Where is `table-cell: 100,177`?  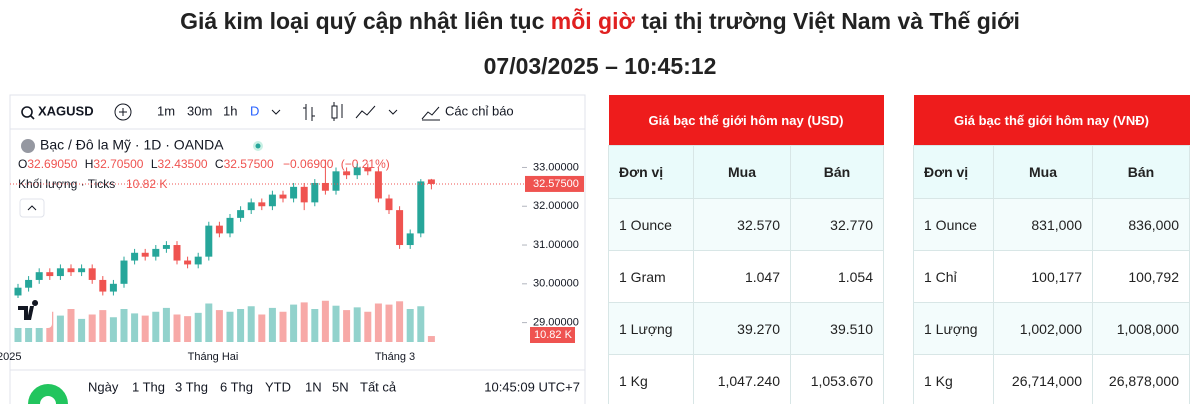
table-cell: 100,177 is located at coordinates (1043, 276).